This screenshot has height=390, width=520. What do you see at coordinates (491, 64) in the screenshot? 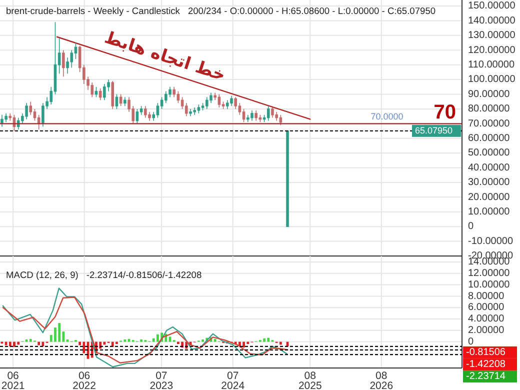
I see `y-tick-label: 110.00000` at bounding box center [491, 64].